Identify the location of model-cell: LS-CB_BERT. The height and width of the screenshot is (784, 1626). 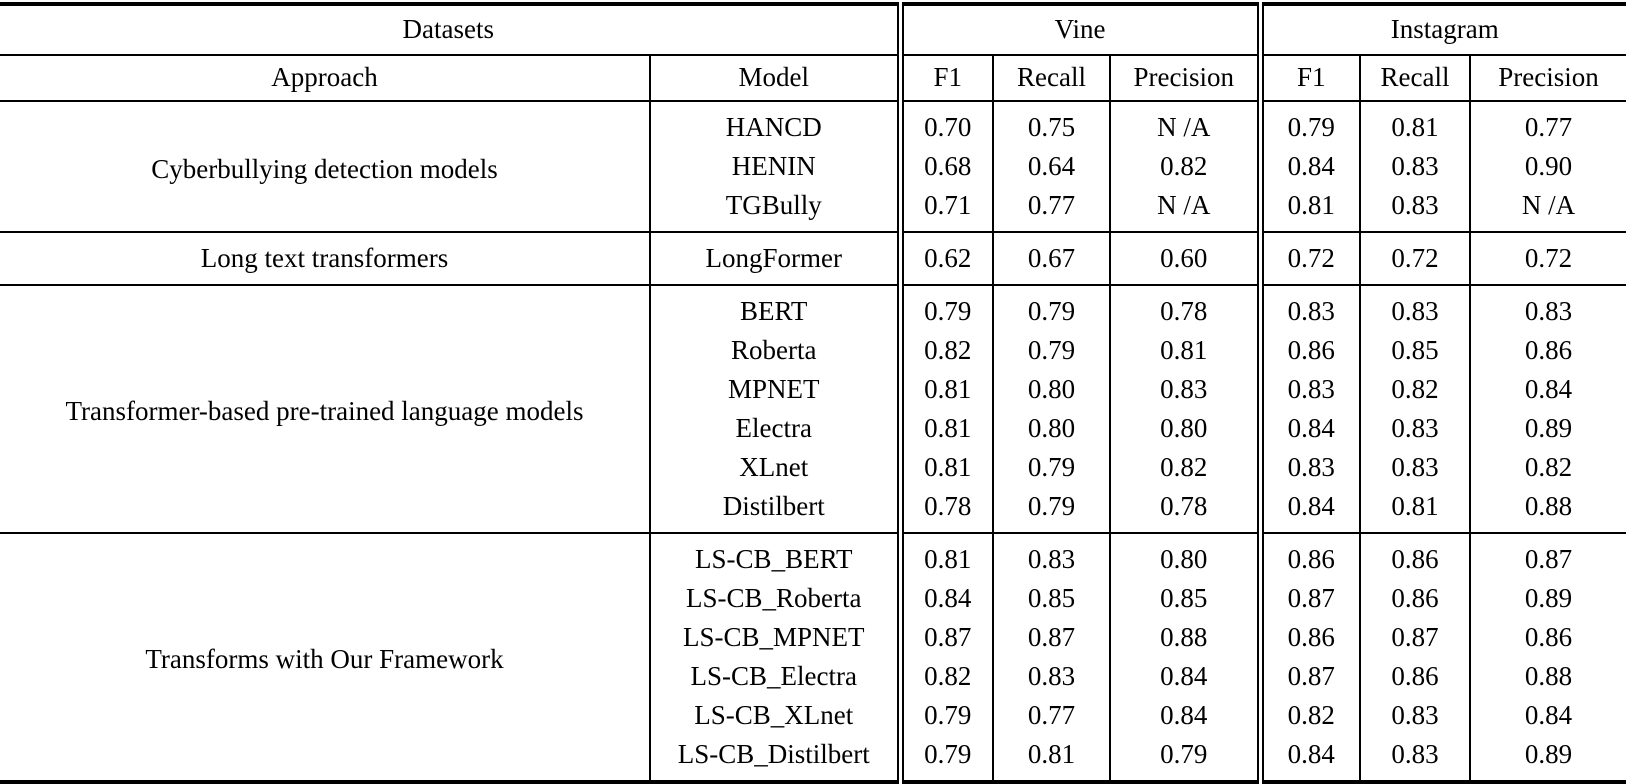
(774, 556).